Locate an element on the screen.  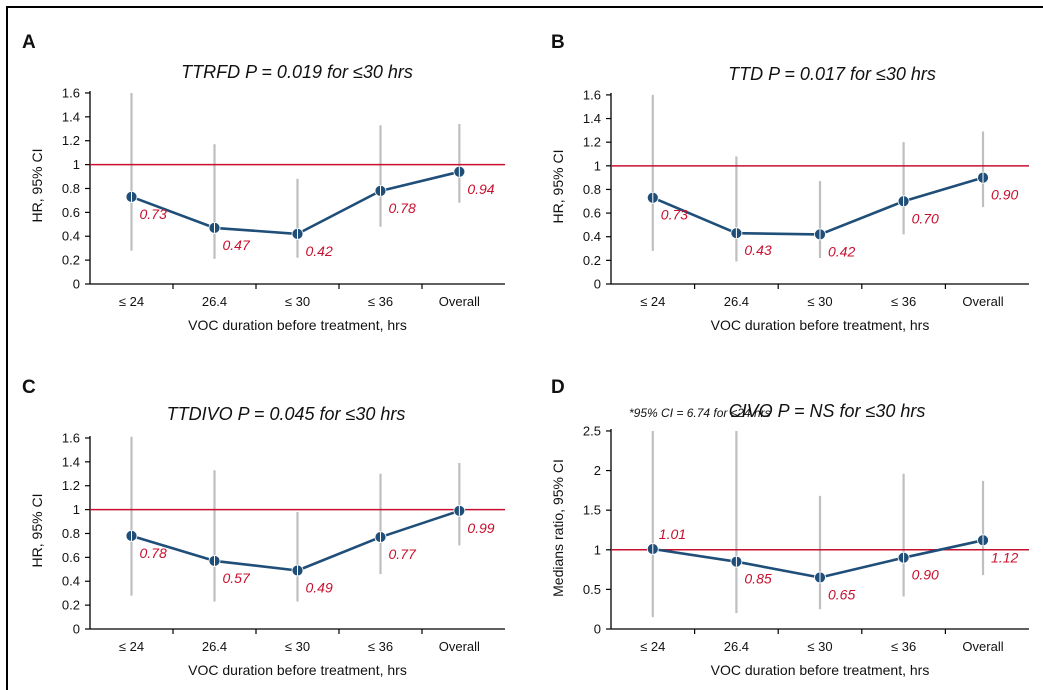
y-tick-label: 2 is located at coordinates (597, 470).